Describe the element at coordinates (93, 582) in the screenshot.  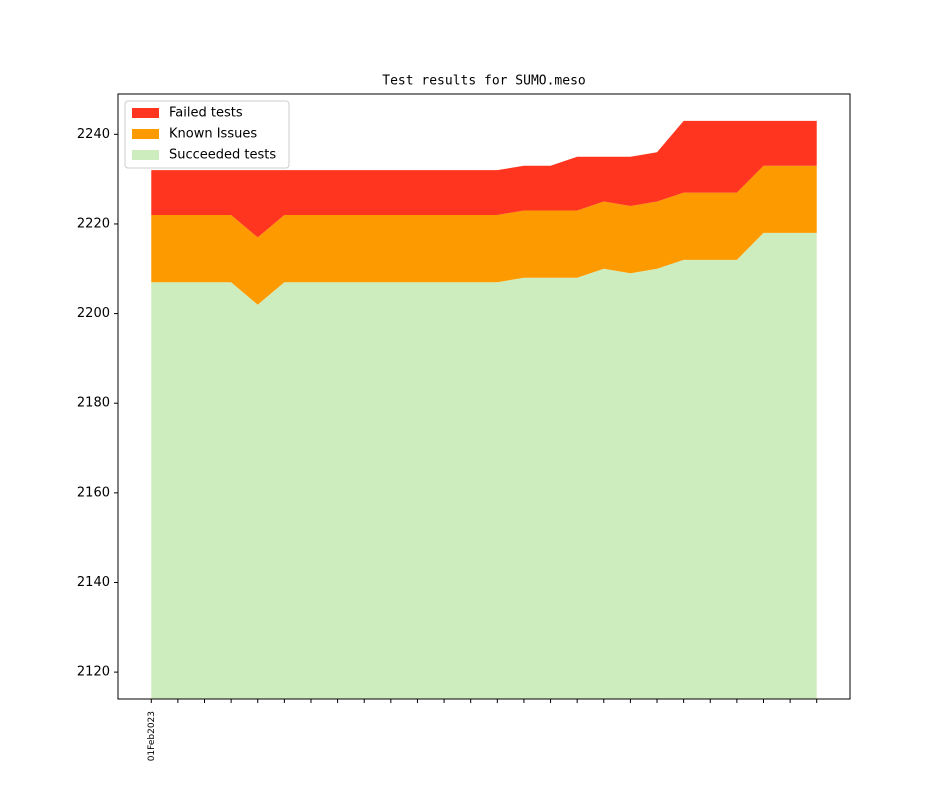
I see `y-tick-label: 2140` at that location.